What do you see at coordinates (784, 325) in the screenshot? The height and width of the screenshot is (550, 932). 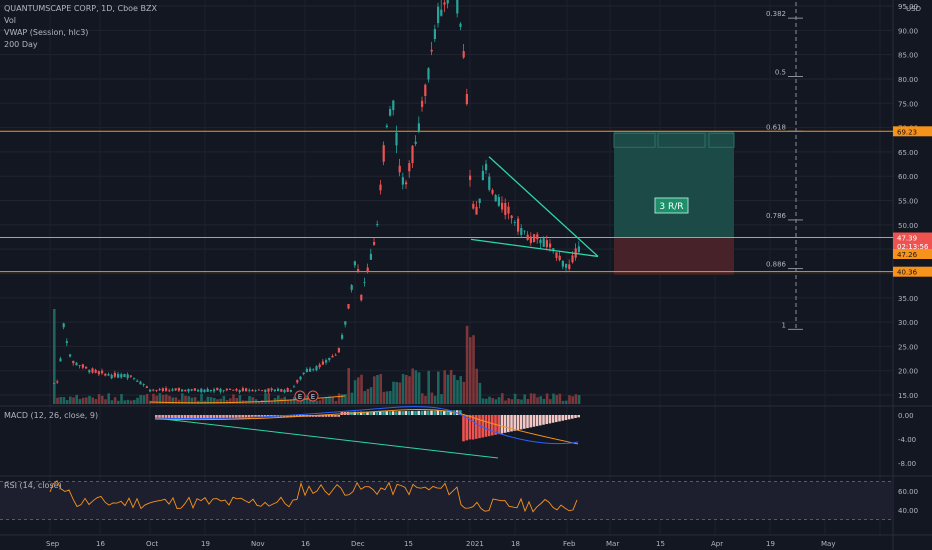 I see `fib-level-label: 1` at bounding box center [784, 325].